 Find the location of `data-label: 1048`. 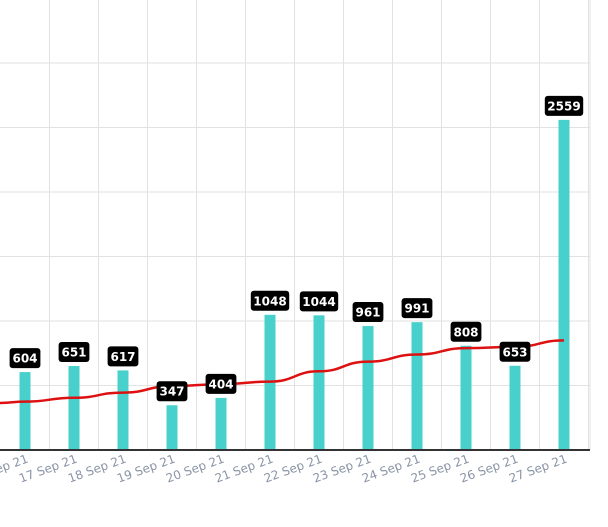

data-label: 1048 is located at coordinates (270, 300).